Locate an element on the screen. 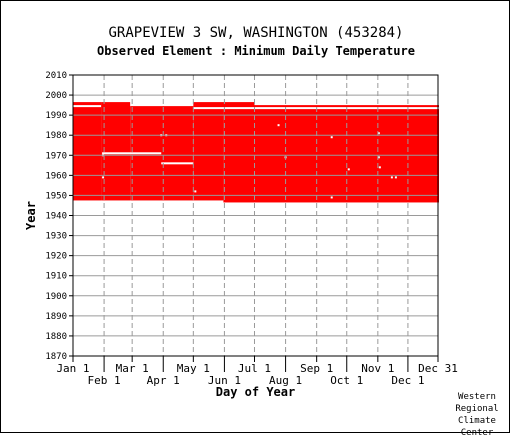  credit-line: Climate is located at coordinates (477, 421).